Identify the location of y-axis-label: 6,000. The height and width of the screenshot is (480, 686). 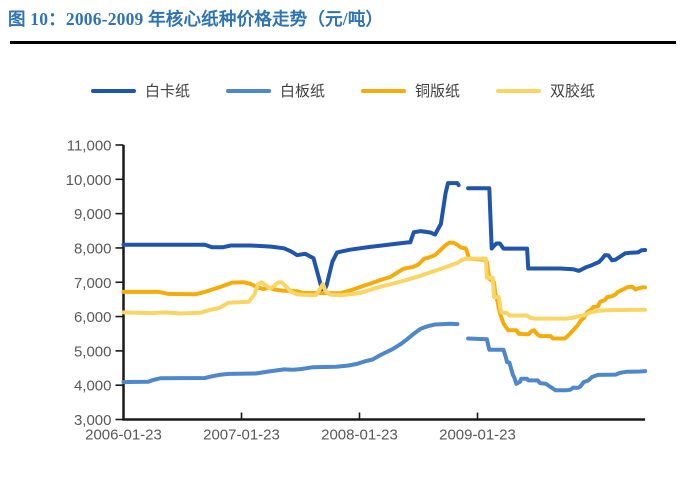
(93, 317).